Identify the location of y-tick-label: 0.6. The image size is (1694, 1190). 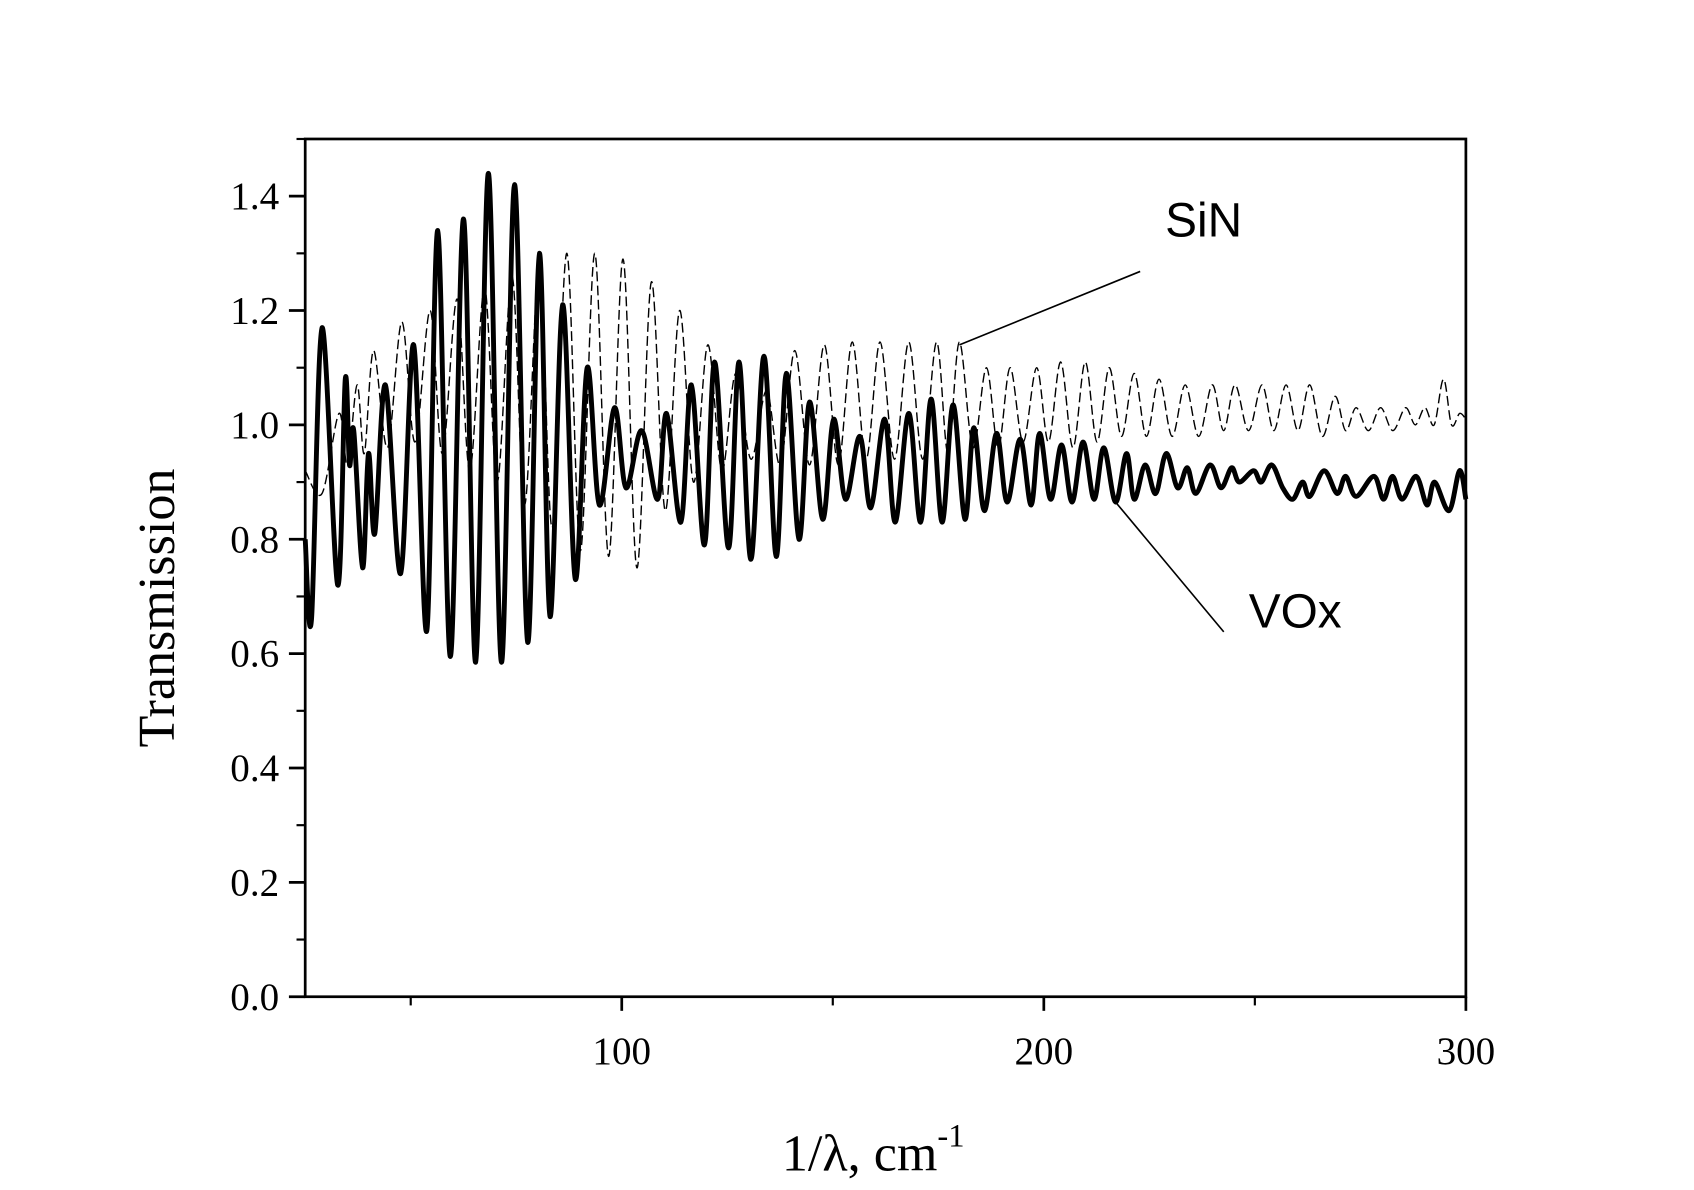
(254, 654).